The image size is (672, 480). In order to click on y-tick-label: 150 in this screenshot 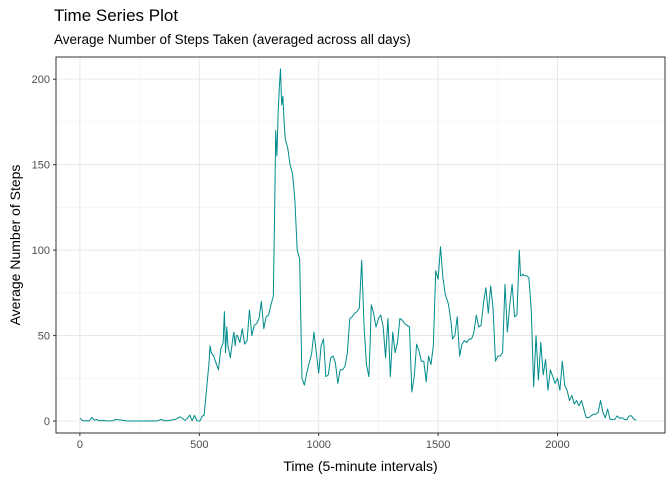, I will do `click(41, 166)`.